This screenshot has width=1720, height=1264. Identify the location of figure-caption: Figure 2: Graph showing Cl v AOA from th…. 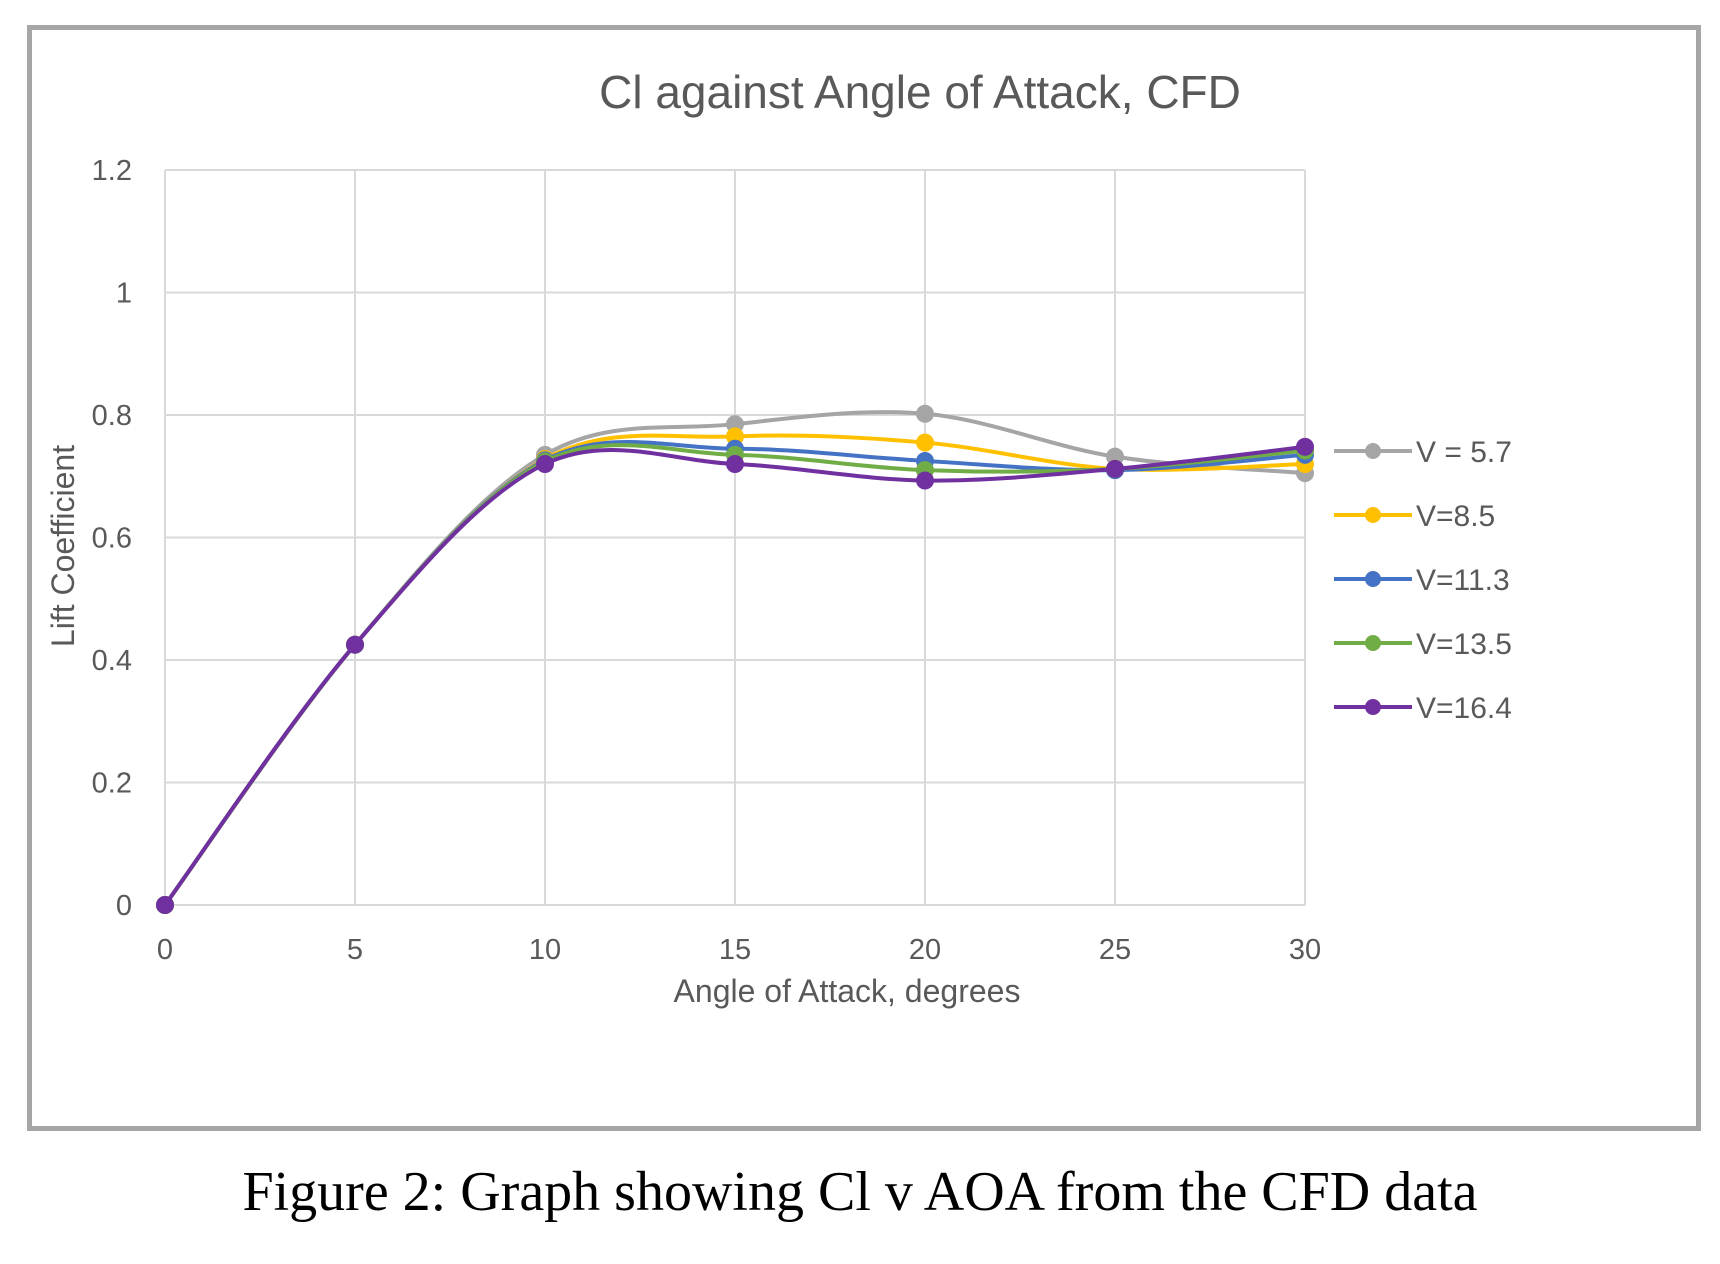
(860, 1192).